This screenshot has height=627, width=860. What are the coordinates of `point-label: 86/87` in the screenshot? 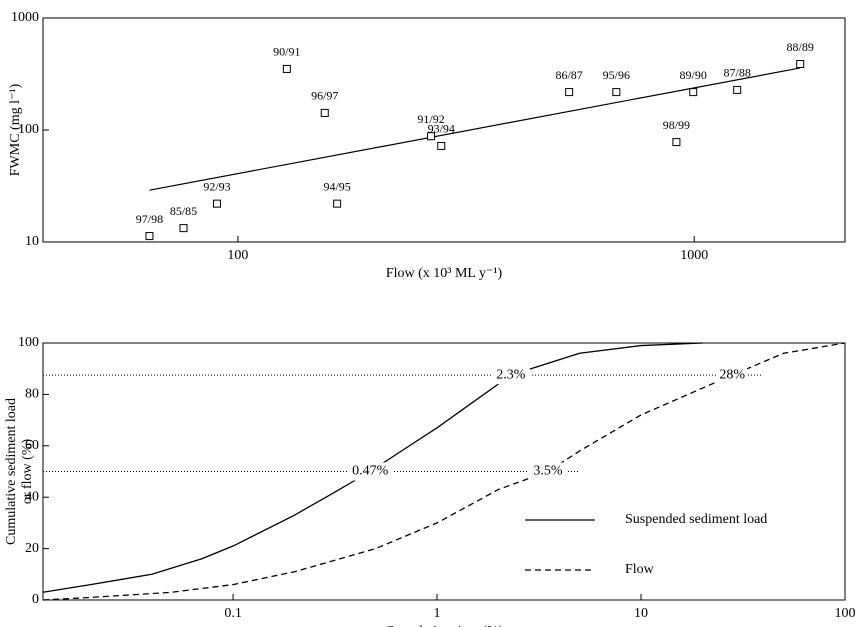 It's located at (568, 75).